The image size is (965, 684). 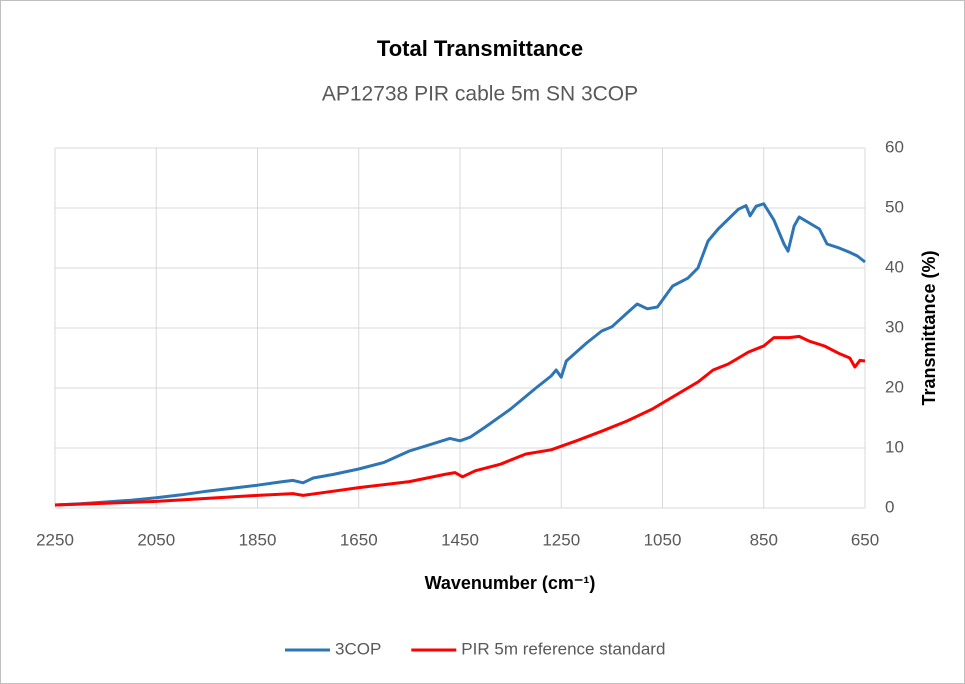 I want to click on chart-subtitle: AP12738 PIR cable 5m SN 3COP, so click(x=480, y=94).